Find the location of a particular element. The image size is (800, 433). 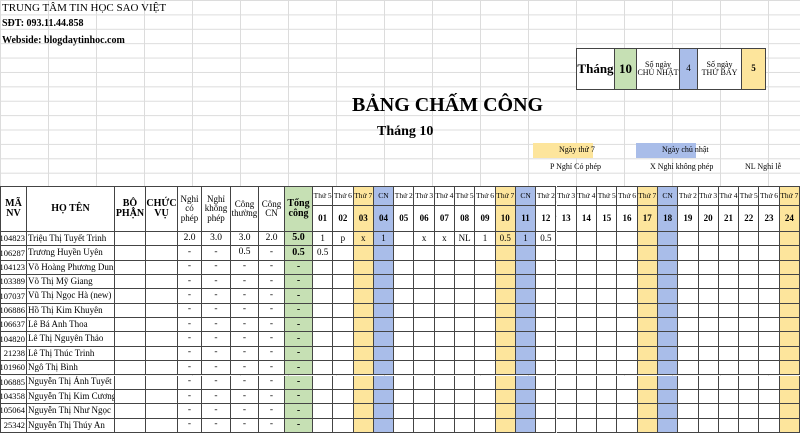

title: BẢNG CHẤM CÔNG is located at coordinates (448, 105).